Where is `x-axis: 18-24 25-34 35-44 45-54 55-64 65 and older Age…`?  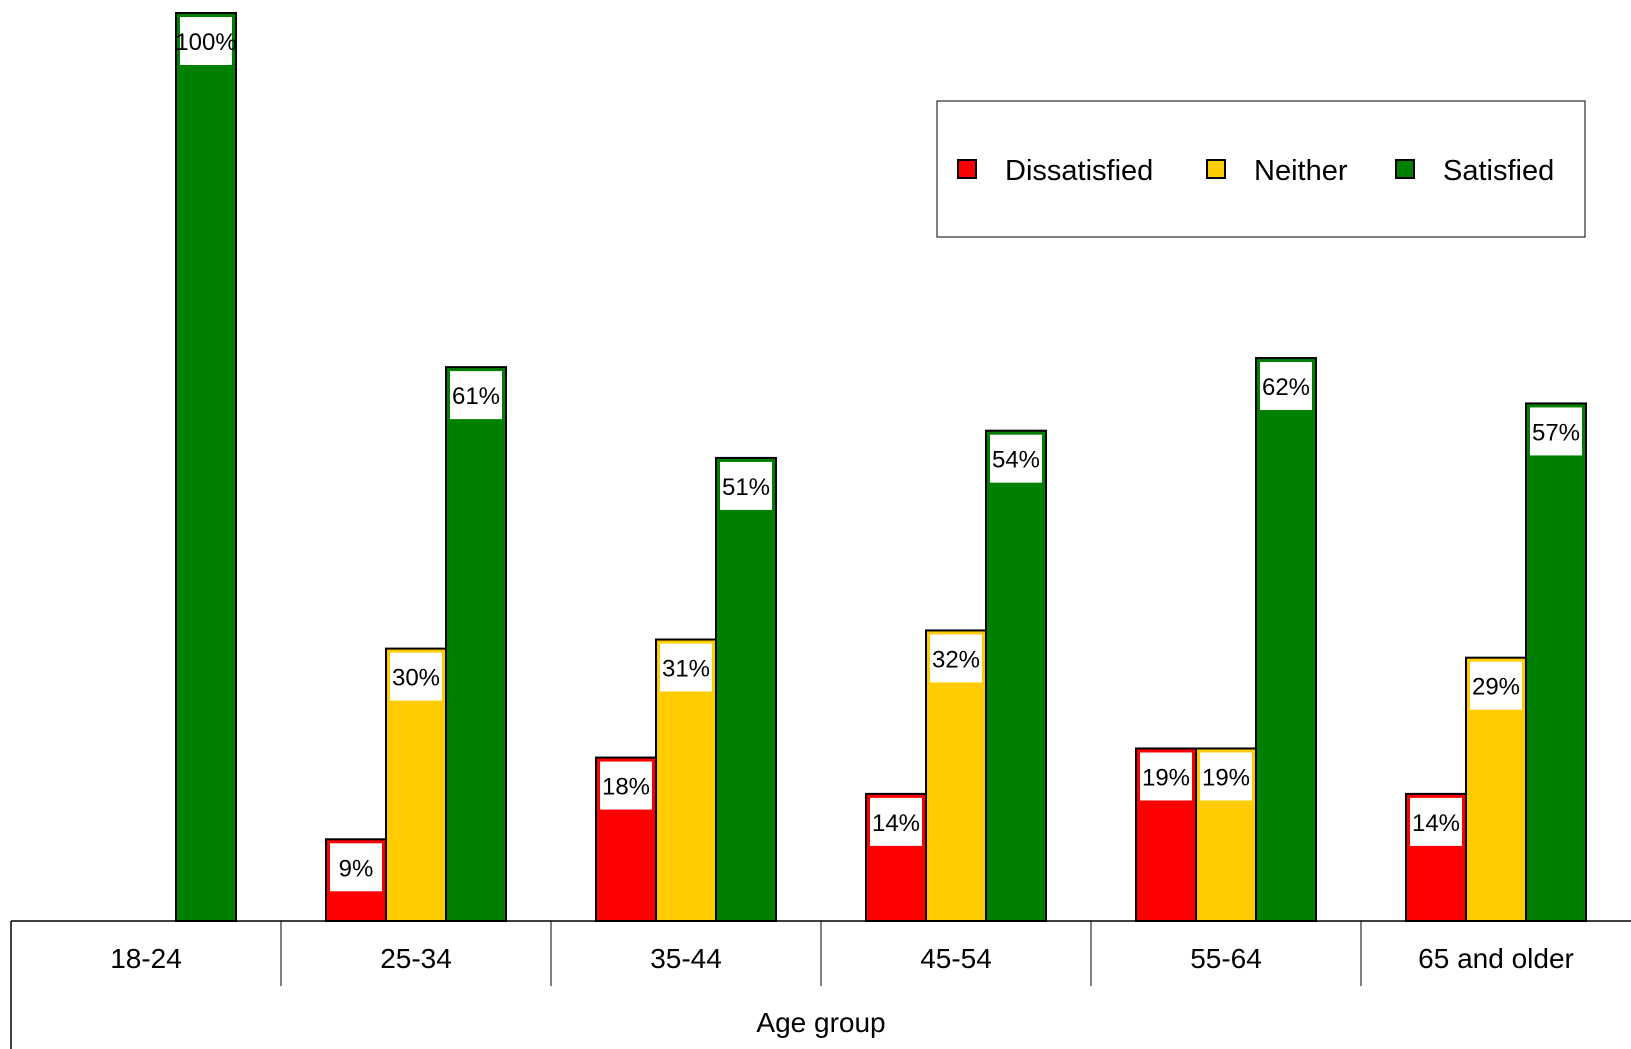 x-axis: 18-24 25-34 35-44 45-54 55-64 65 and older Age… is located at coordinates (820, 984).